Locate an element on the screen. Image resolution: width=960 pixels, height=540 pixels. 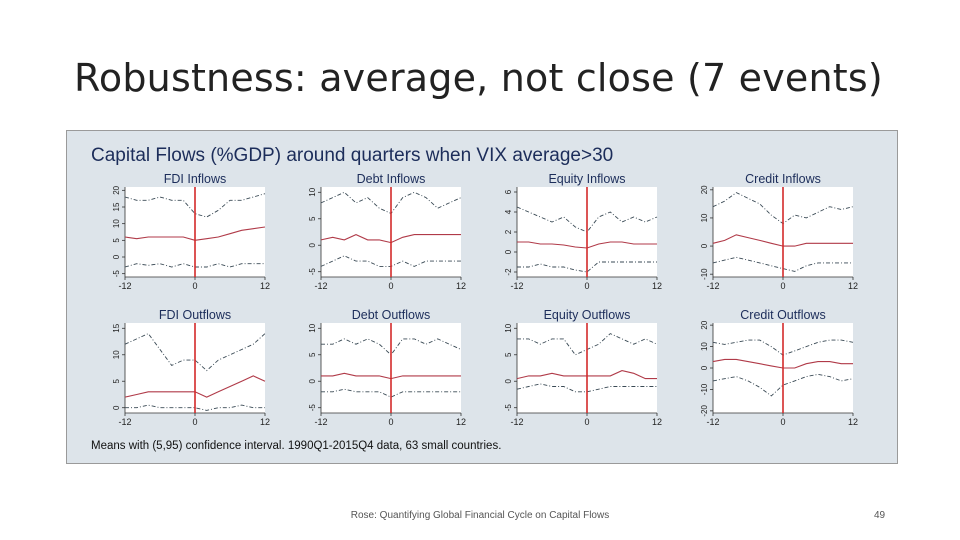
y-tick-label: 4 is located at coordinates (508, 211).